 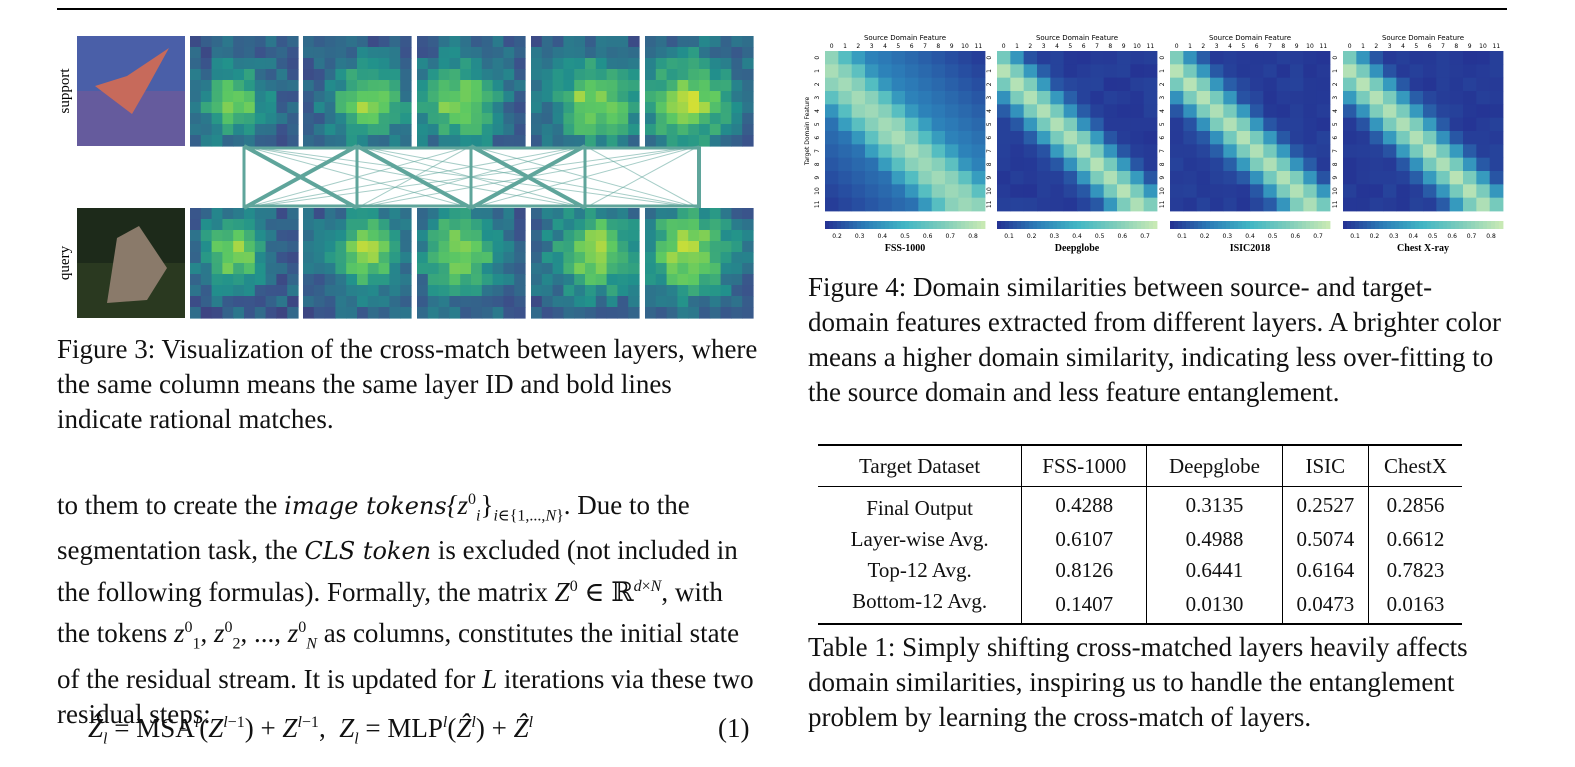 What do you see at coordinates (1416, 46) in the screenshot?
I see `x-tick-label: 5` at bounding box center [1416, 46].